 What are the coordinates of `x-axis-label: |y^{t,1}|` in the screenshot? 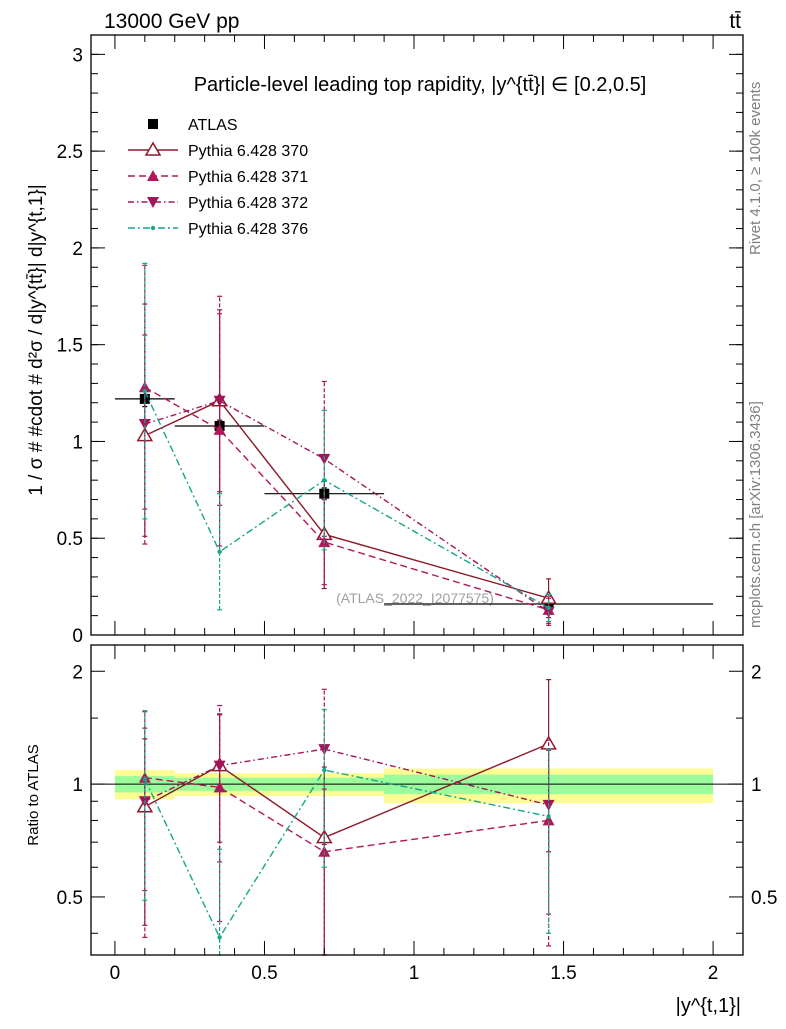 It's located at (708, 1006).